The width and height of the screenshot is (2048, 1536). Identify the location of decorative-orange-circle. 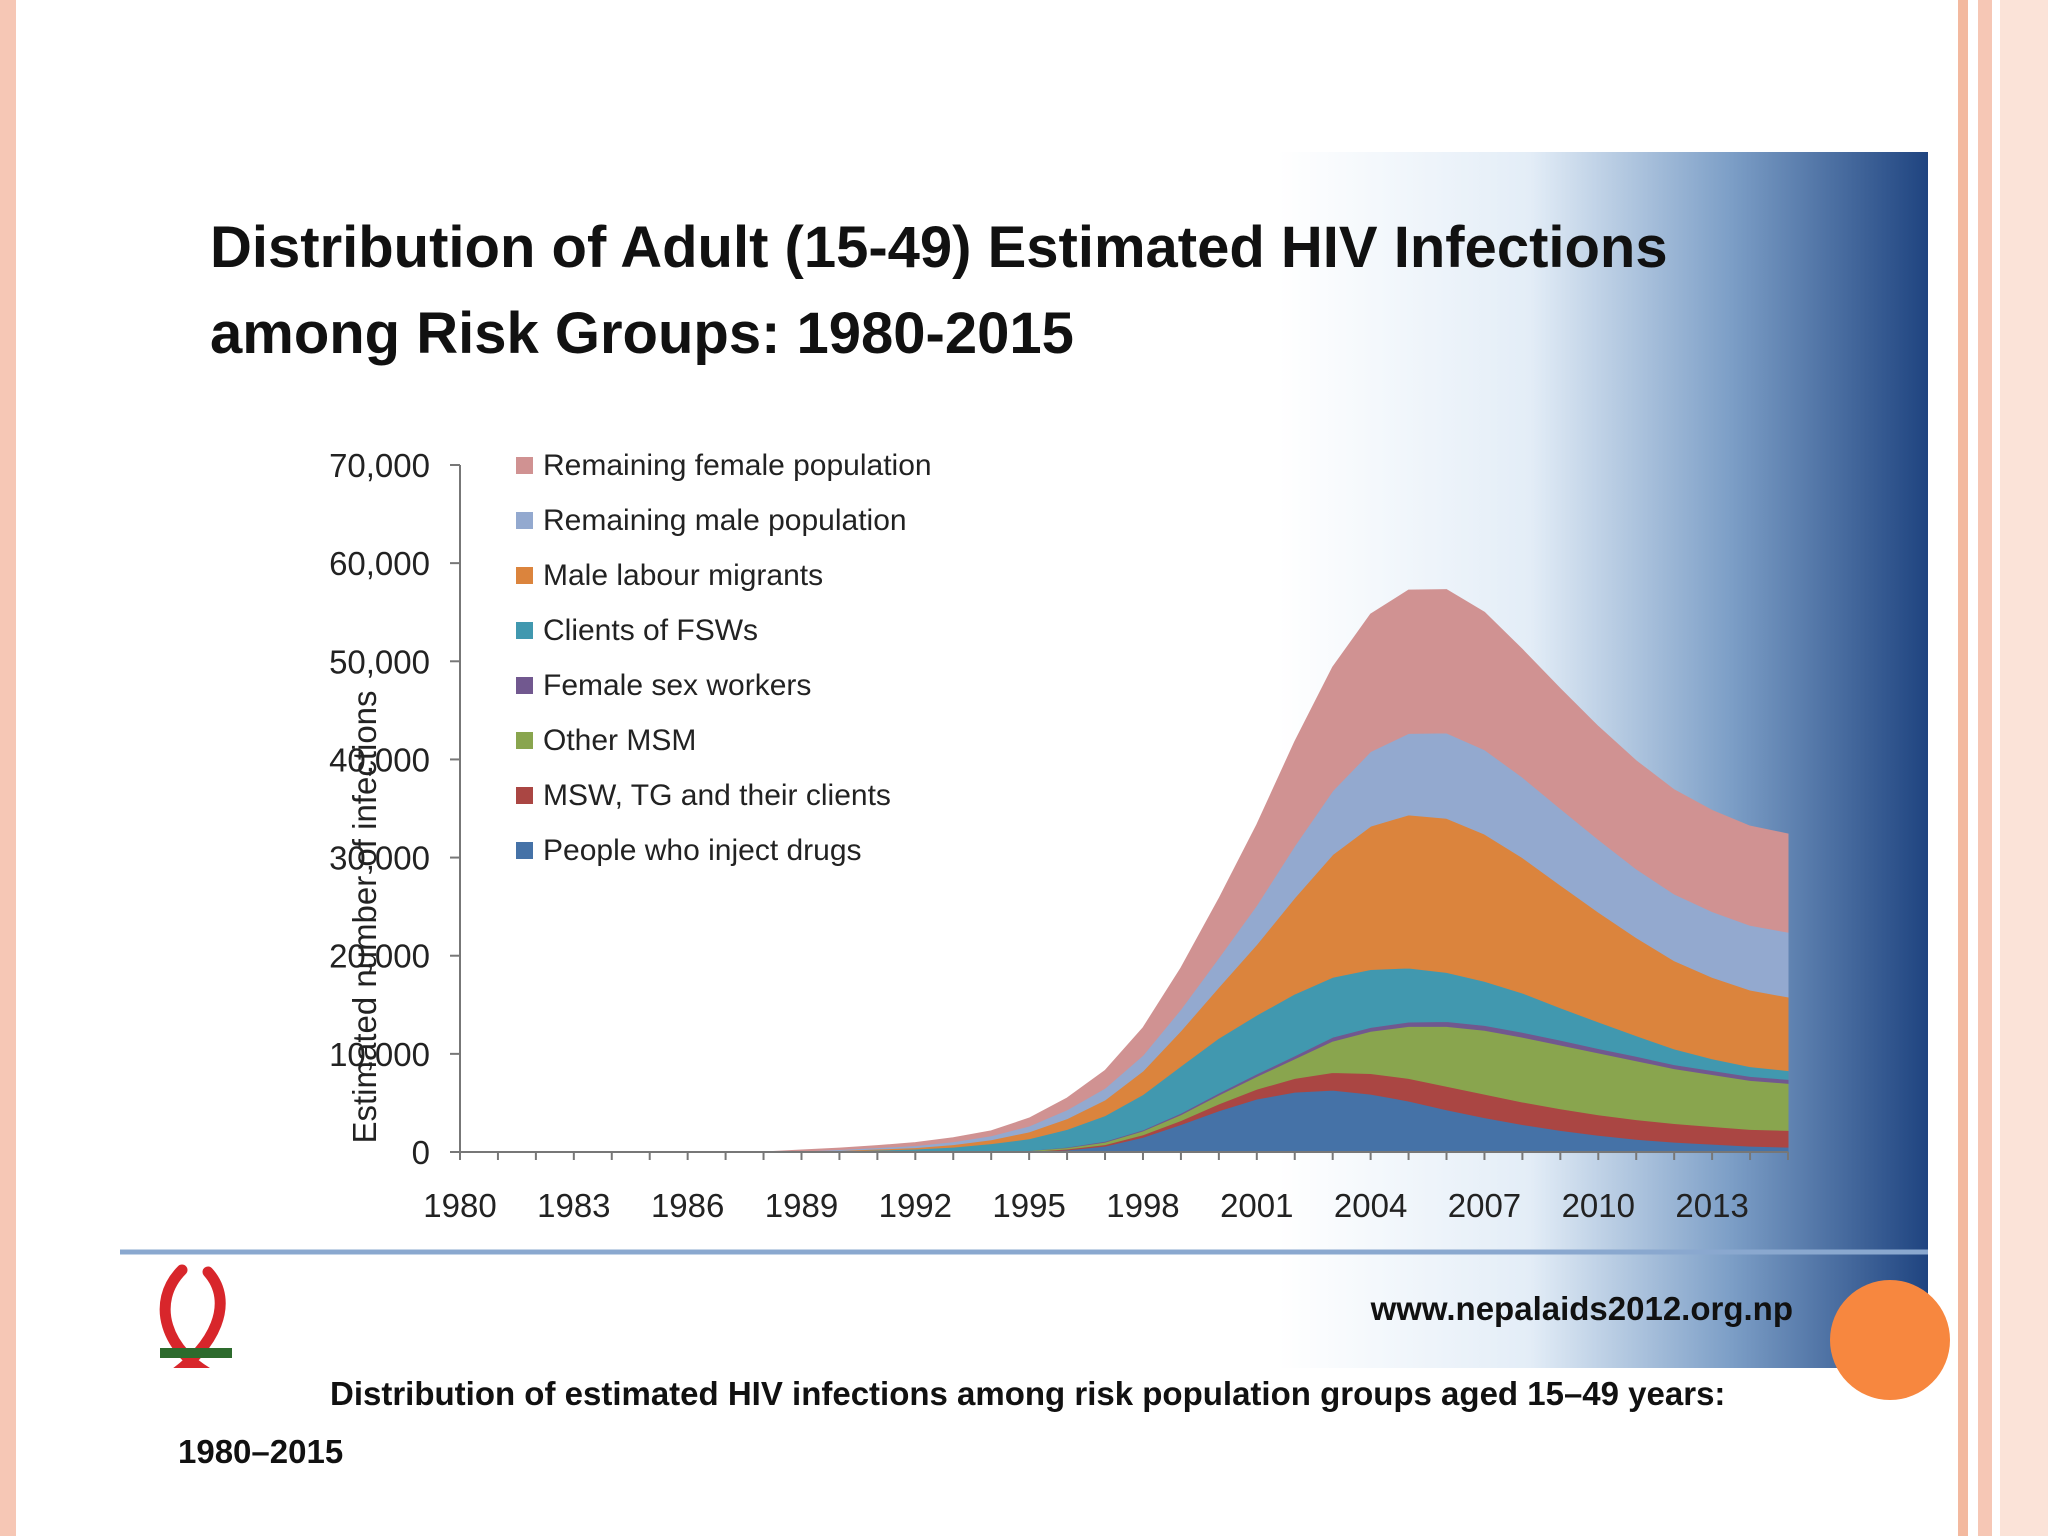
(1890, 1340).